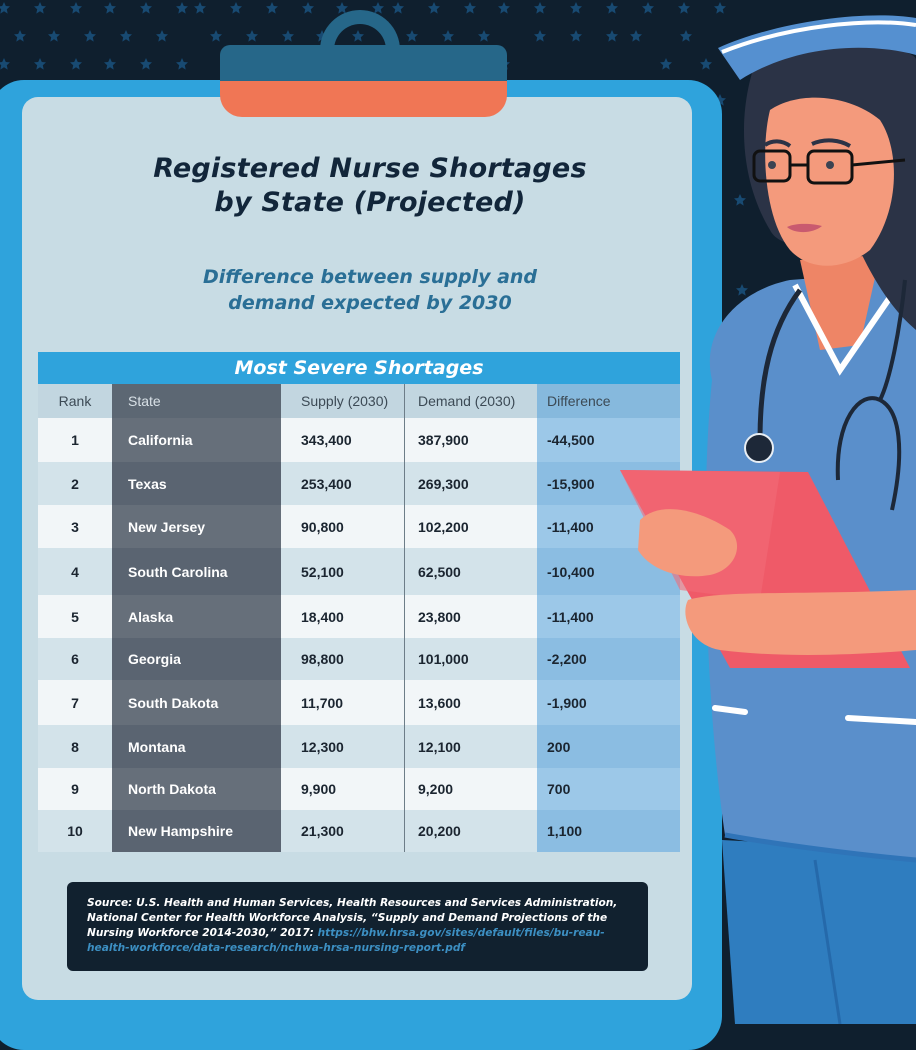 The height and width of the screenshot is (1050, 916). Describe the element at coordinates (196, 571) in the screenshot. I see `state-cell: South Carolina` at that location.